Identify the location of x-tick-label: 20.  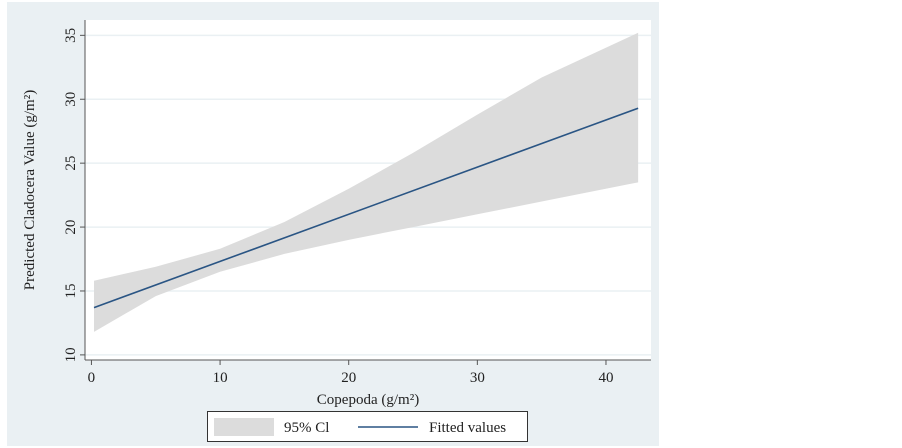
(348, 378).